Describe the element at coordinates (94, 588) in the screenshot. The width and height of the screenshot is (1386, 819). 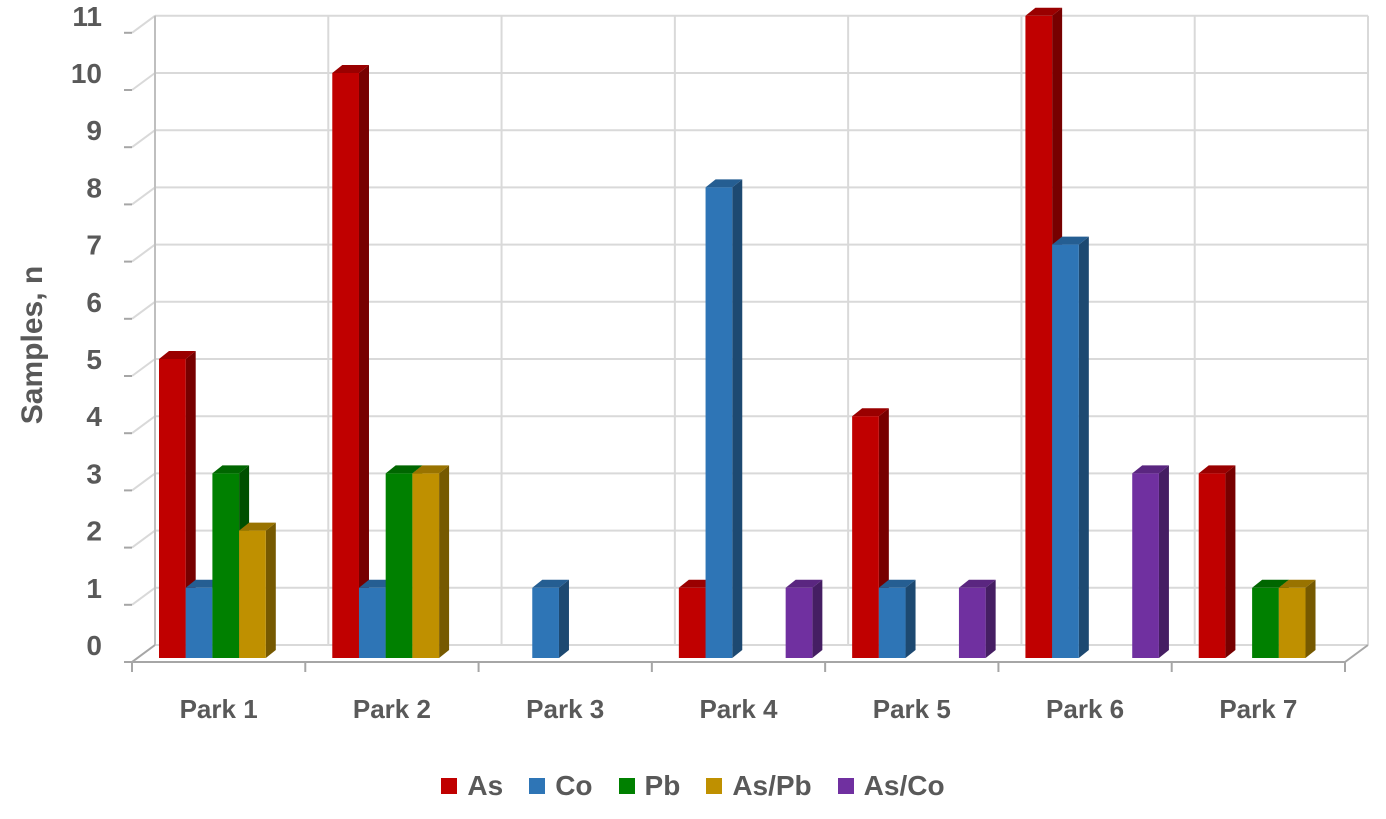
I see `y-tick-label: 1` at that location.